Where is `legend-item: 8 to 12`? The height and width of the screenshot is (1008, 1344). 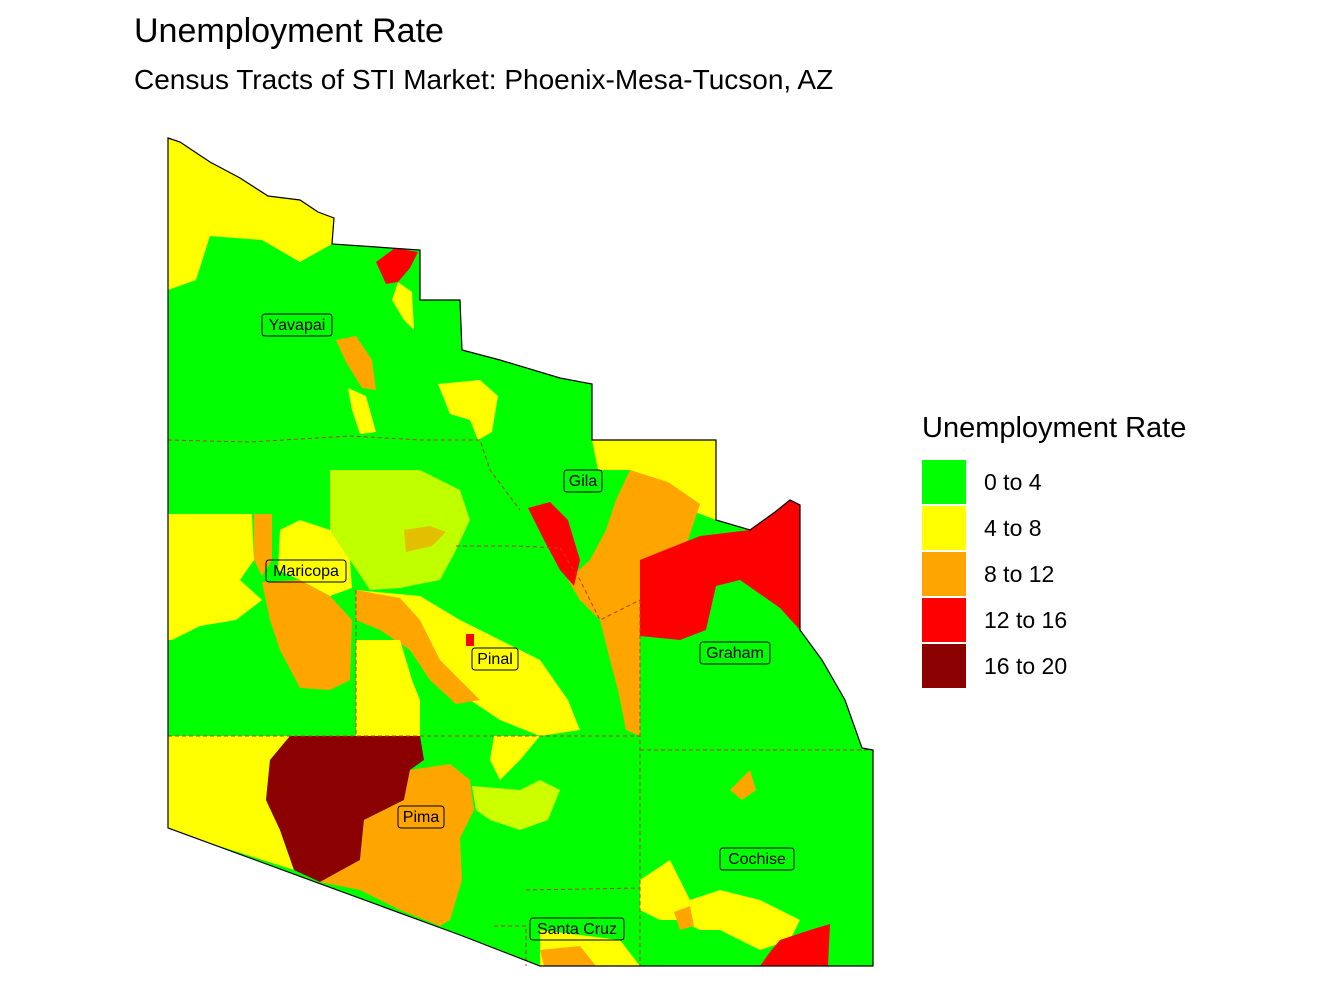
legend-item: 8 to 12 is located at coordinates (1054, 574).